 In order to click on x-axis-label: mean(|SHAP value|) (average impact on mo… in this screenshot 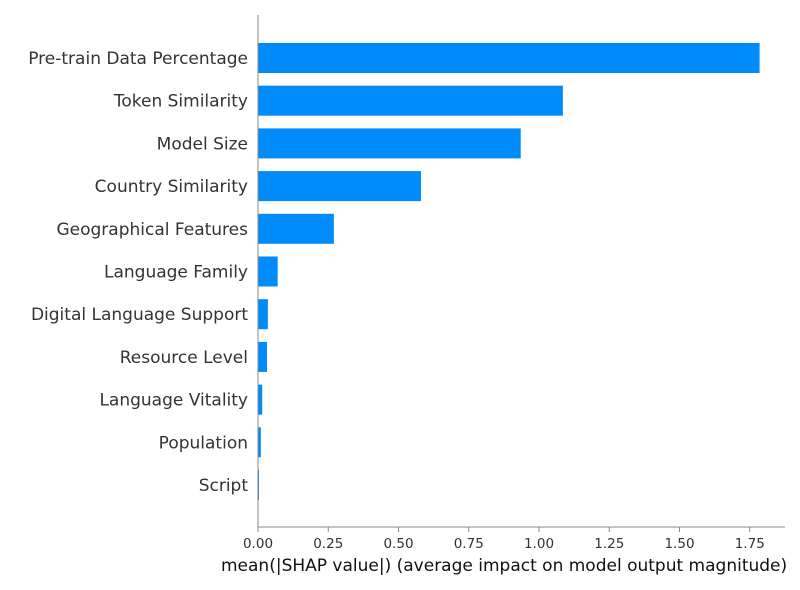, I will do `click(504, 566)`.